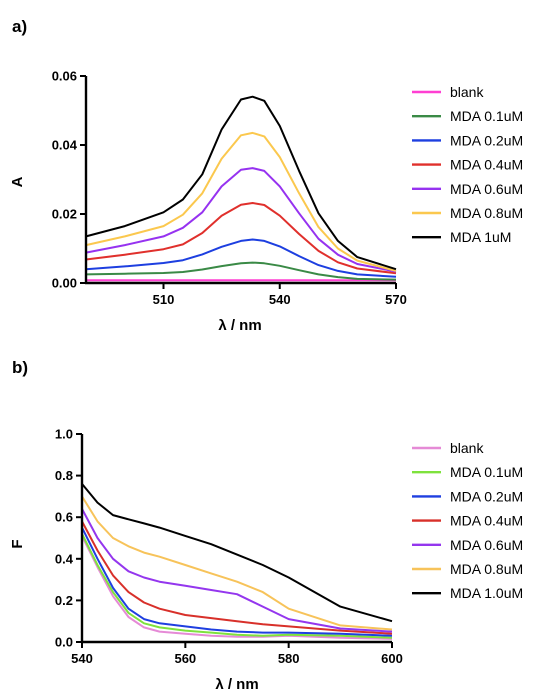 The image size is (542, 694). What do you see at coordinates (20, 367) in the screenshot?
I see `panel-label-b: b)` at bounding box center [20, 367].